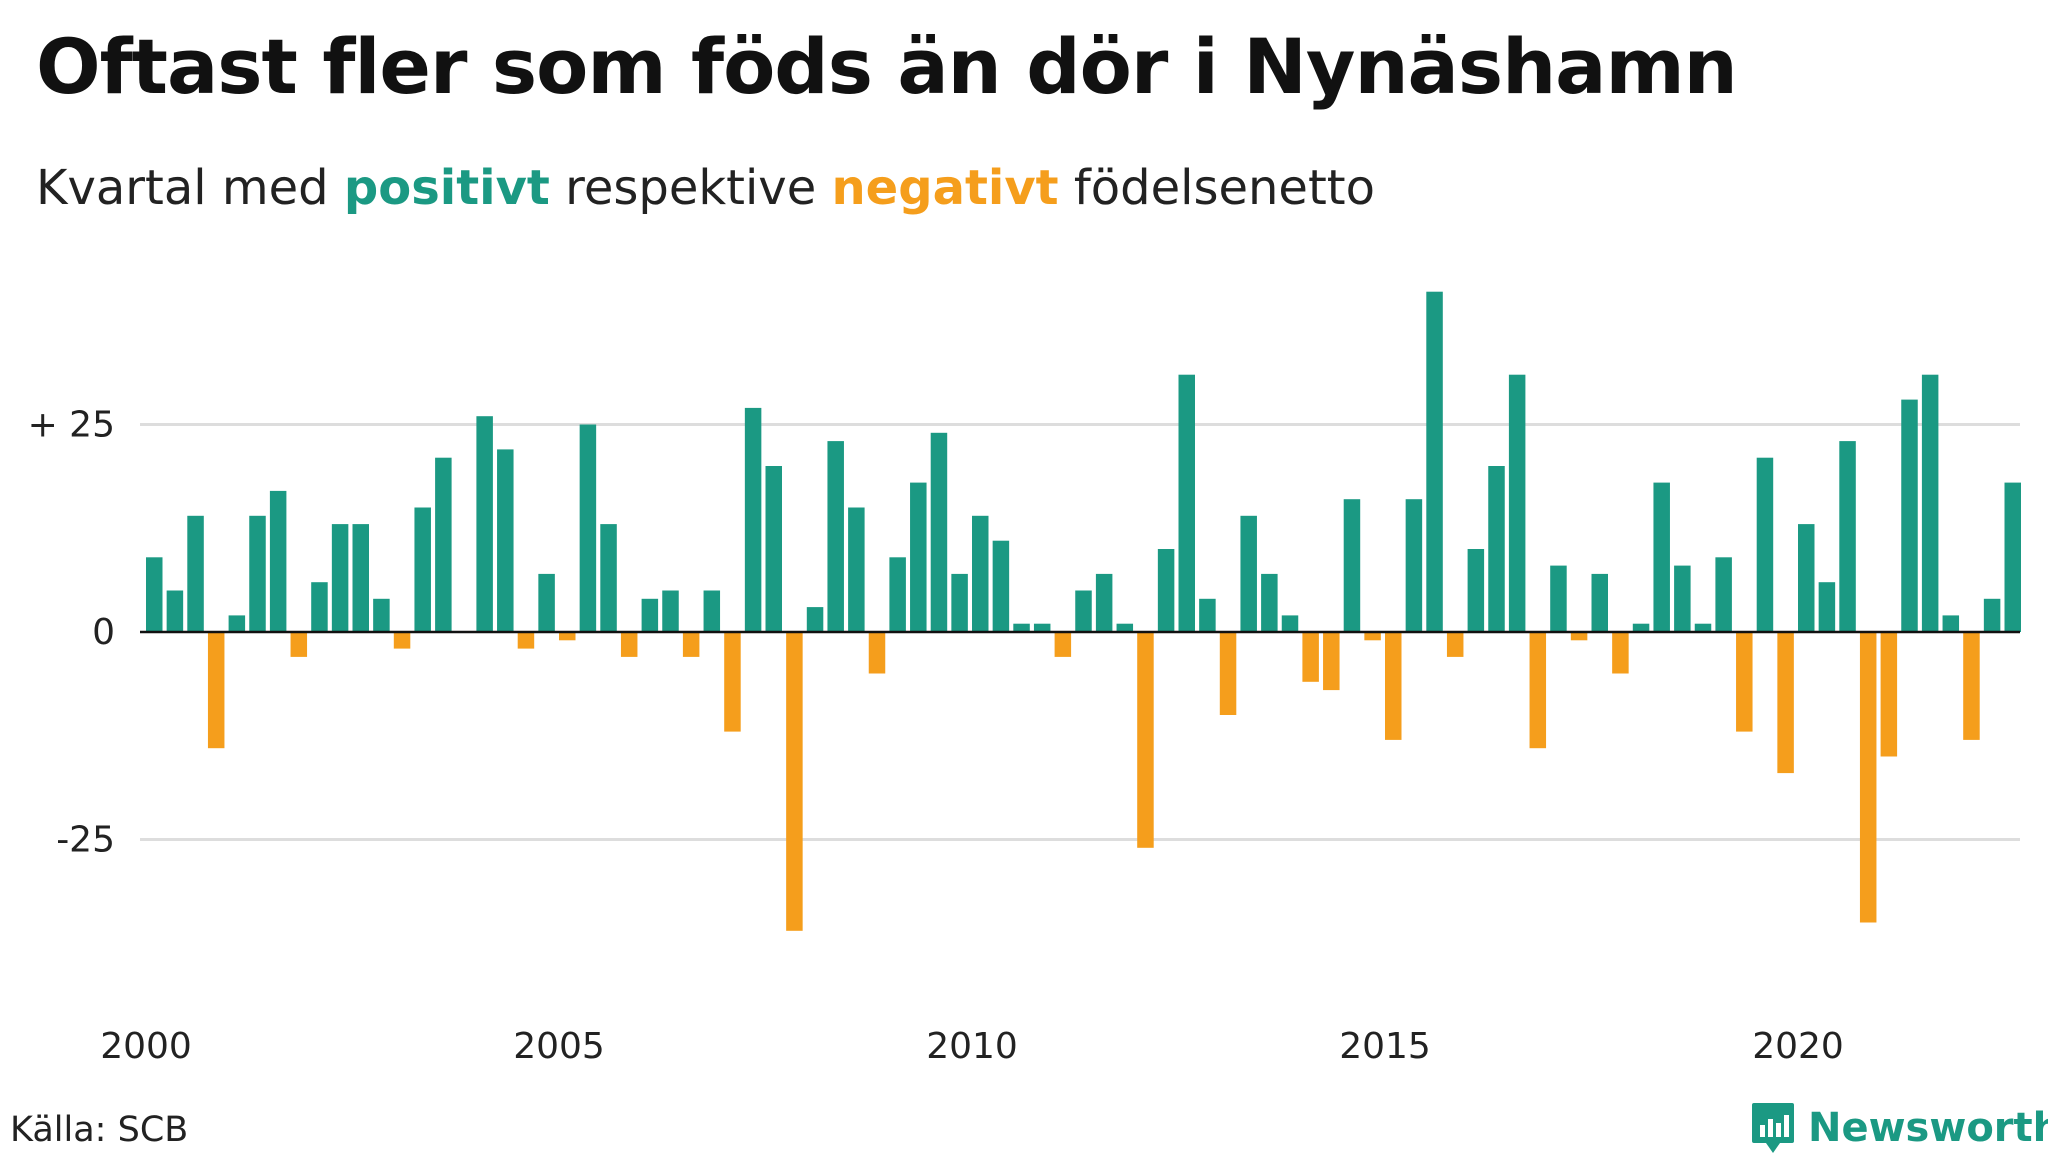 This screenshot has height=1156, width=2048. I want to click on newsworthy-logo: Newsworthy, so click(1899, 1128).